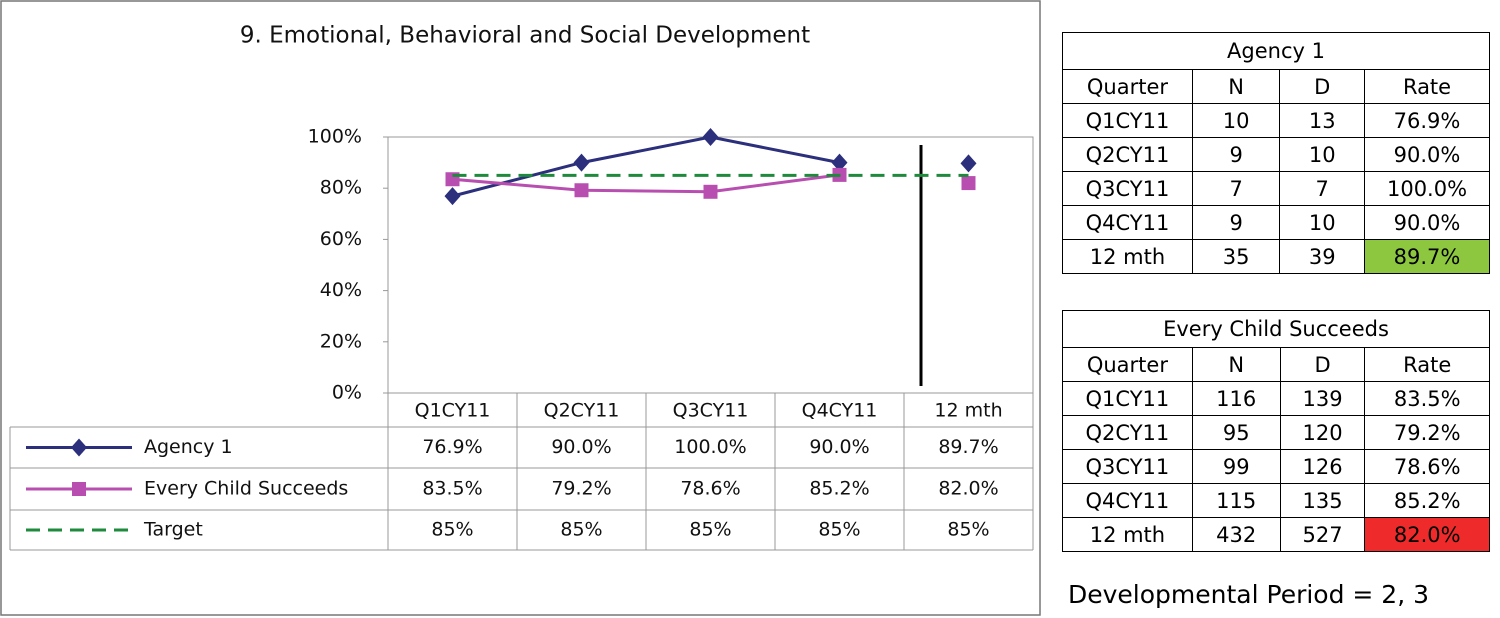 The image size is (1500, 618). Describe the element at coordinates (1322, 120) in the screenshot. I see `table-cell: 13` at that location.